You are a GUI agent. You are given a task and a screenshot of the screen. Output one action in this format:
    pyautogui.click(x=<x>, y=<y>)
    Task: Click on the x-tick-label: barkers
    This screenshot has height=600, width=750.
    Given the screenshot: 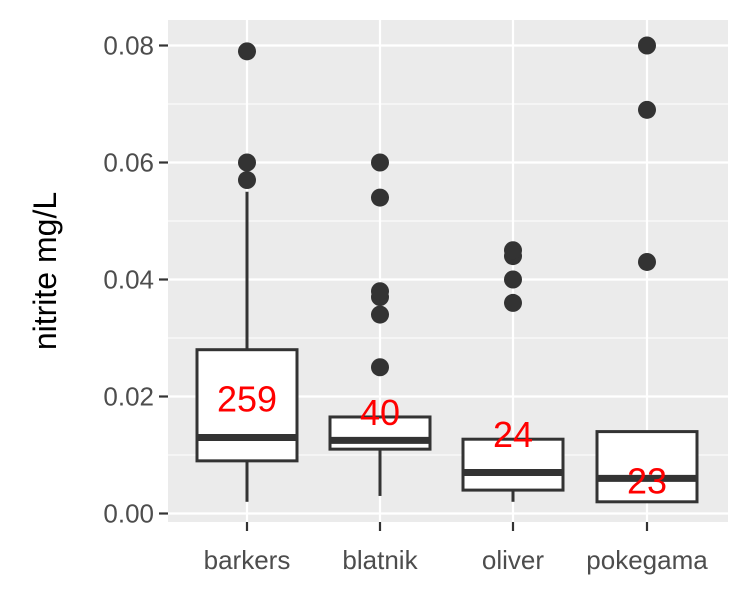 What is the action you would take?
    pyautogui.click(x=247, y=560)
    